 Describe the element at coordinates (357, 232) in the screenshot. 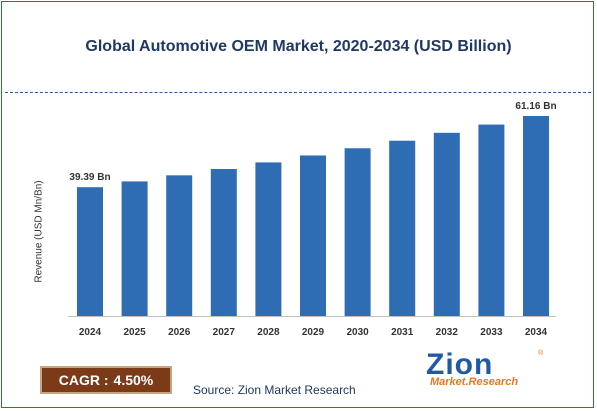

I see `bar-2030` at that location.